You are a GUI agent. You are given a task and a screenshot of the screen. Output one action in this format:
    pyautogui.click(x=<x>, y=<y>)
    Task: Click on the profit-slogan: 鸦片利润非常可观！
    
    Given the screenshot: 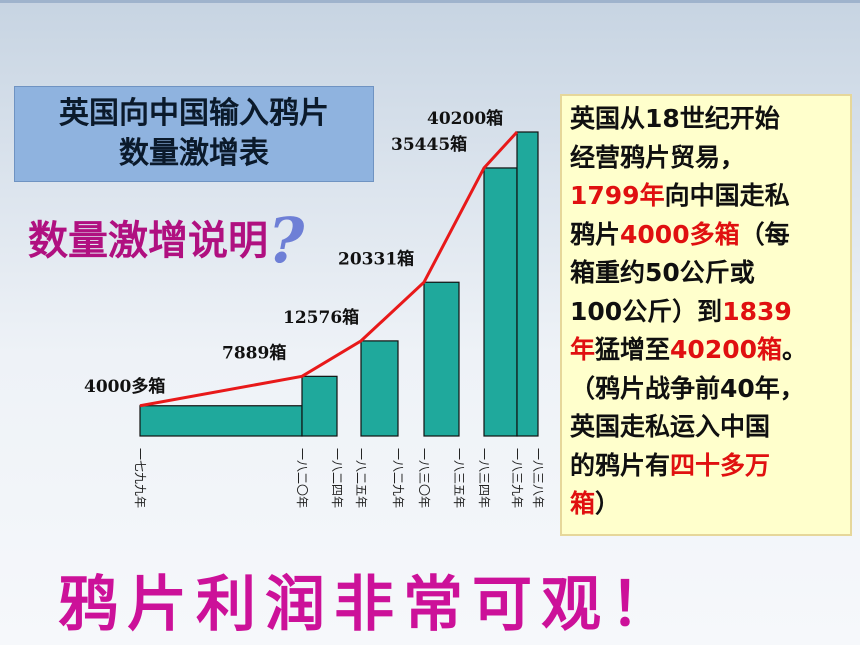 What is the action you would take?
    pyautogui.click(x=368, y=605)
    